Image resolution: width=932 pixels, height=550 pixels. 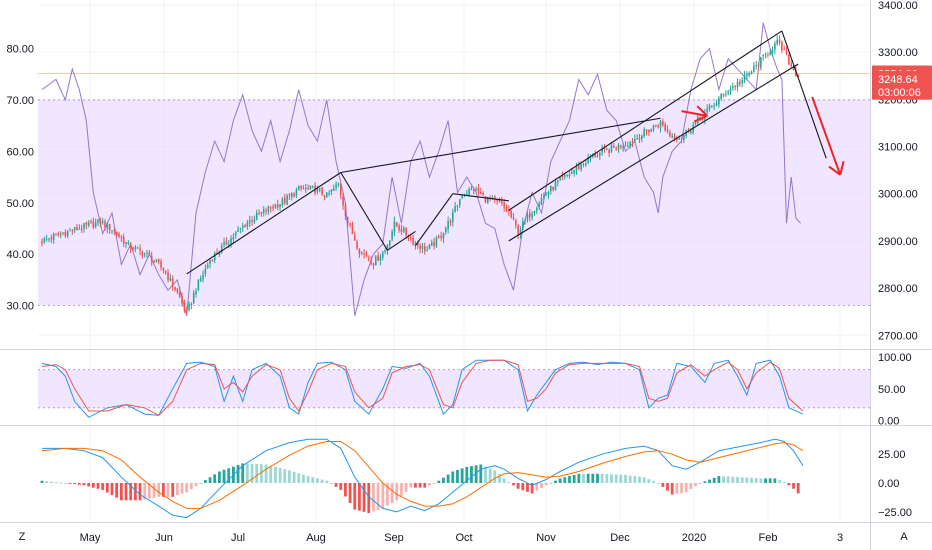 What do you see at coordinates (20, 255) in the screenshot?
I see `rsi-axis-tick: 40.00` at bounding box center [20, 255].